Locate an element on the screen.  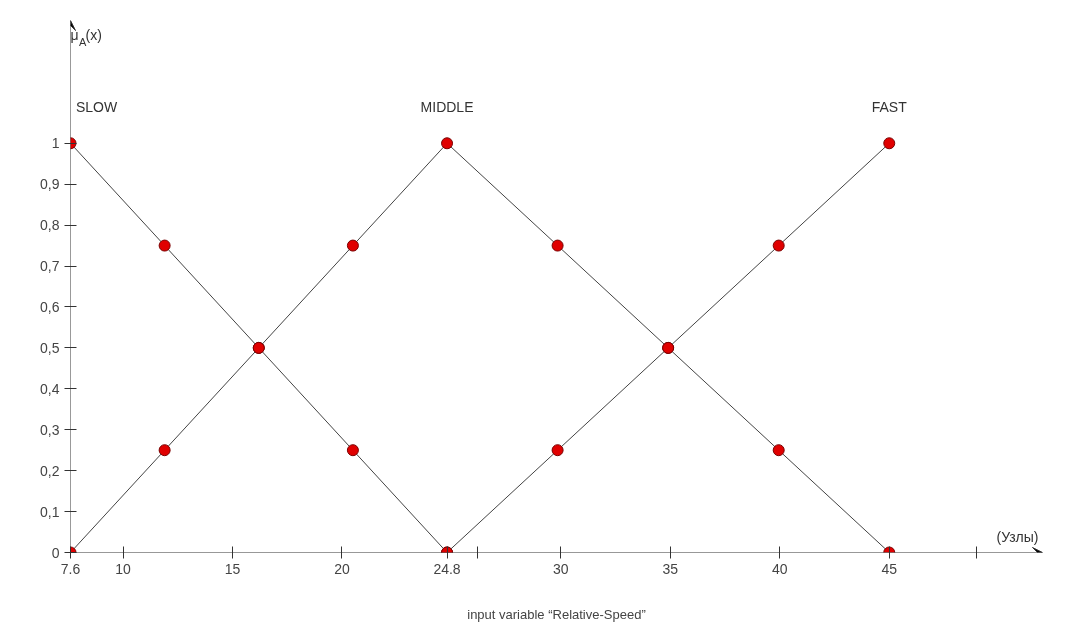
x-axis-title: input variable “Relative-Speed” is located at coordinates (556, 614).